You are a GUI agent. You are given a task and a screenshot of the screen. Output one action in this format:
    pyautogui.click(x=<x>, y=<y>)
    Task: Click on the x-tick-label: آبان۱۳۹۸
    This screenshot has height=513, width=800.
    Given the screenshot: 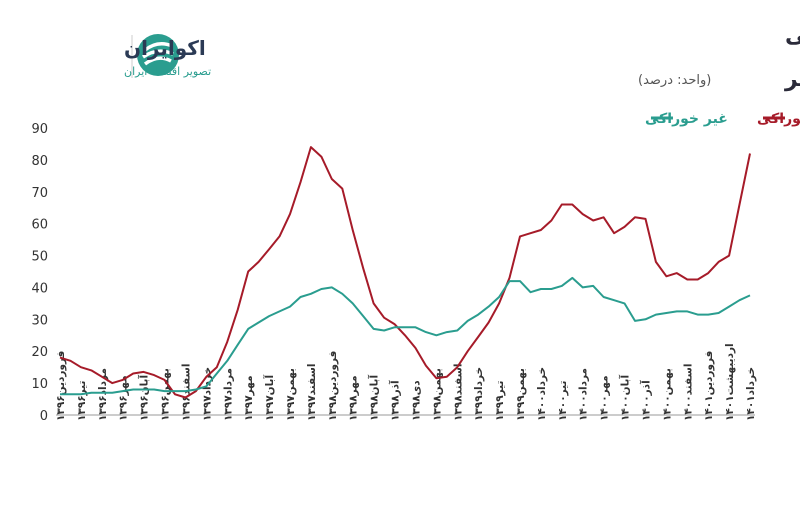 What is the action you would take?
    pyautogui.click(x=374, y=398)
    